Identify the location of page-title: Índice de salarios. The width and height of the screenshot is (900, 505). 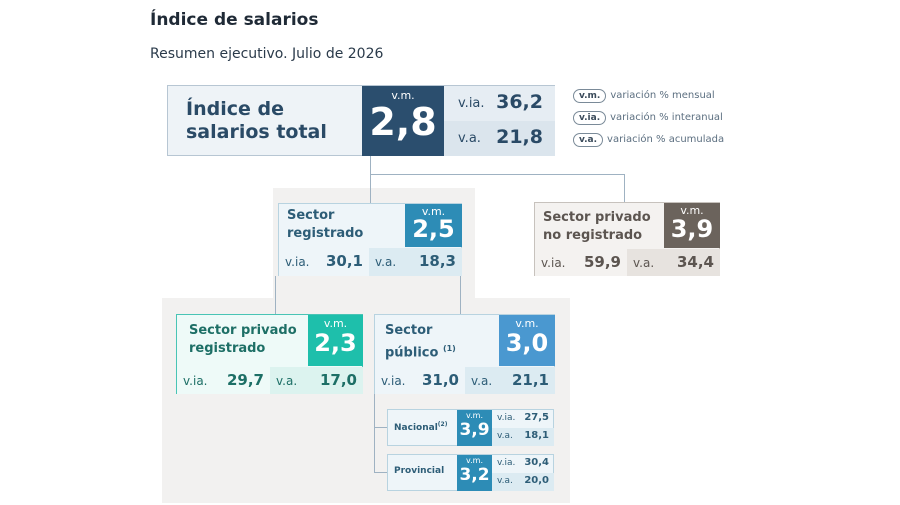
(234, 20).